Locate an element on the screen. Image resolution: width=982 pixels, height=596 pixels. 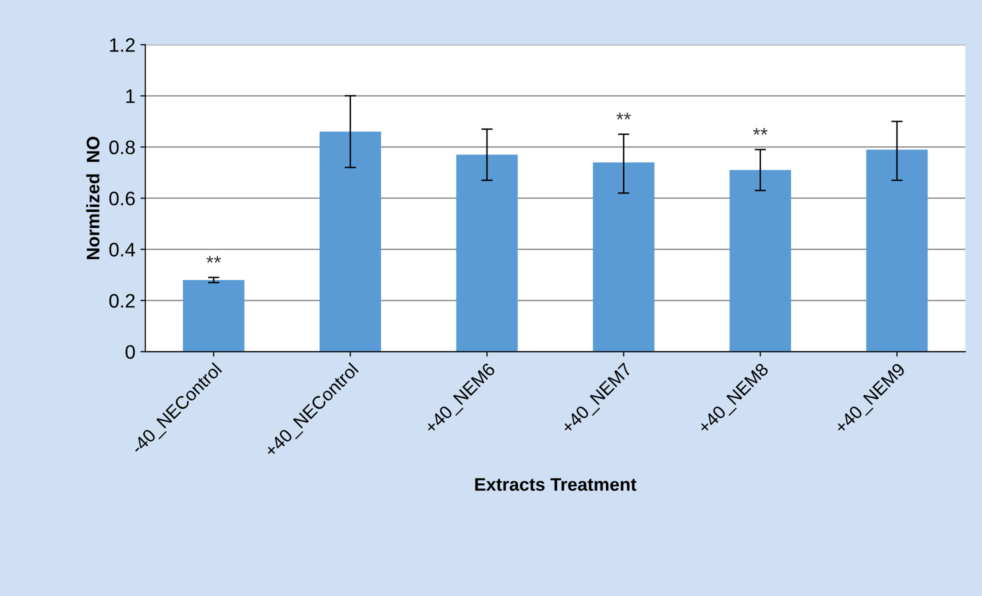
y-tick-label: 0.8 is located at coordinates (122, 147).